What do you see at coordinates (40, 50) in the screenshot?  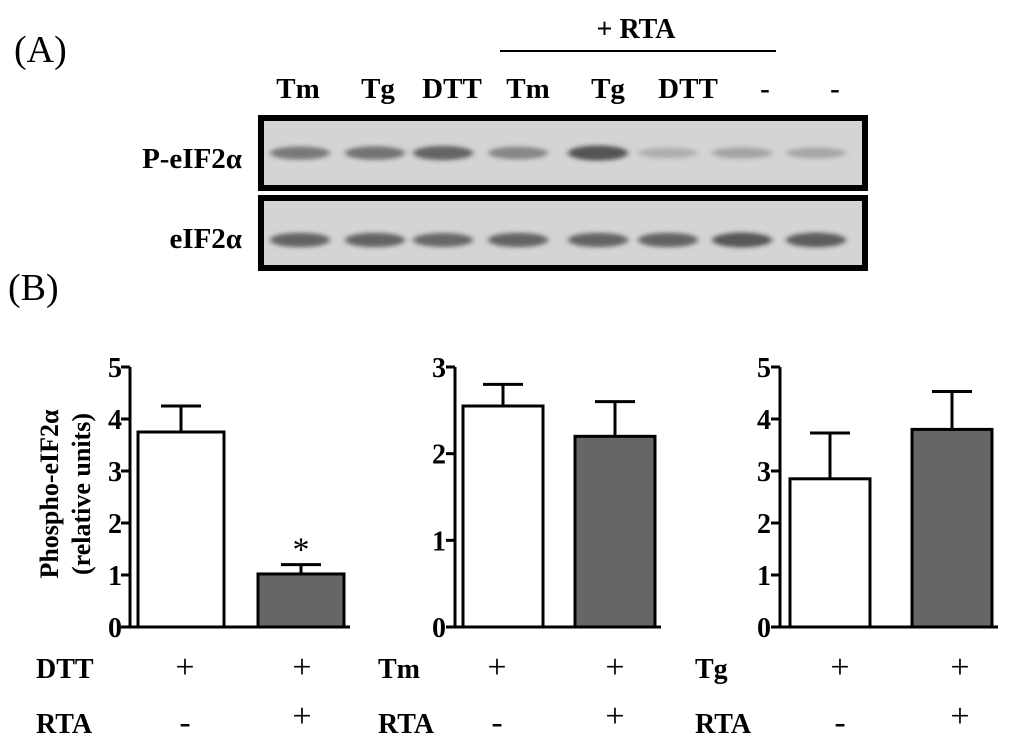 I see `panel-a-label: (A)` at bounding box center [40, 50].